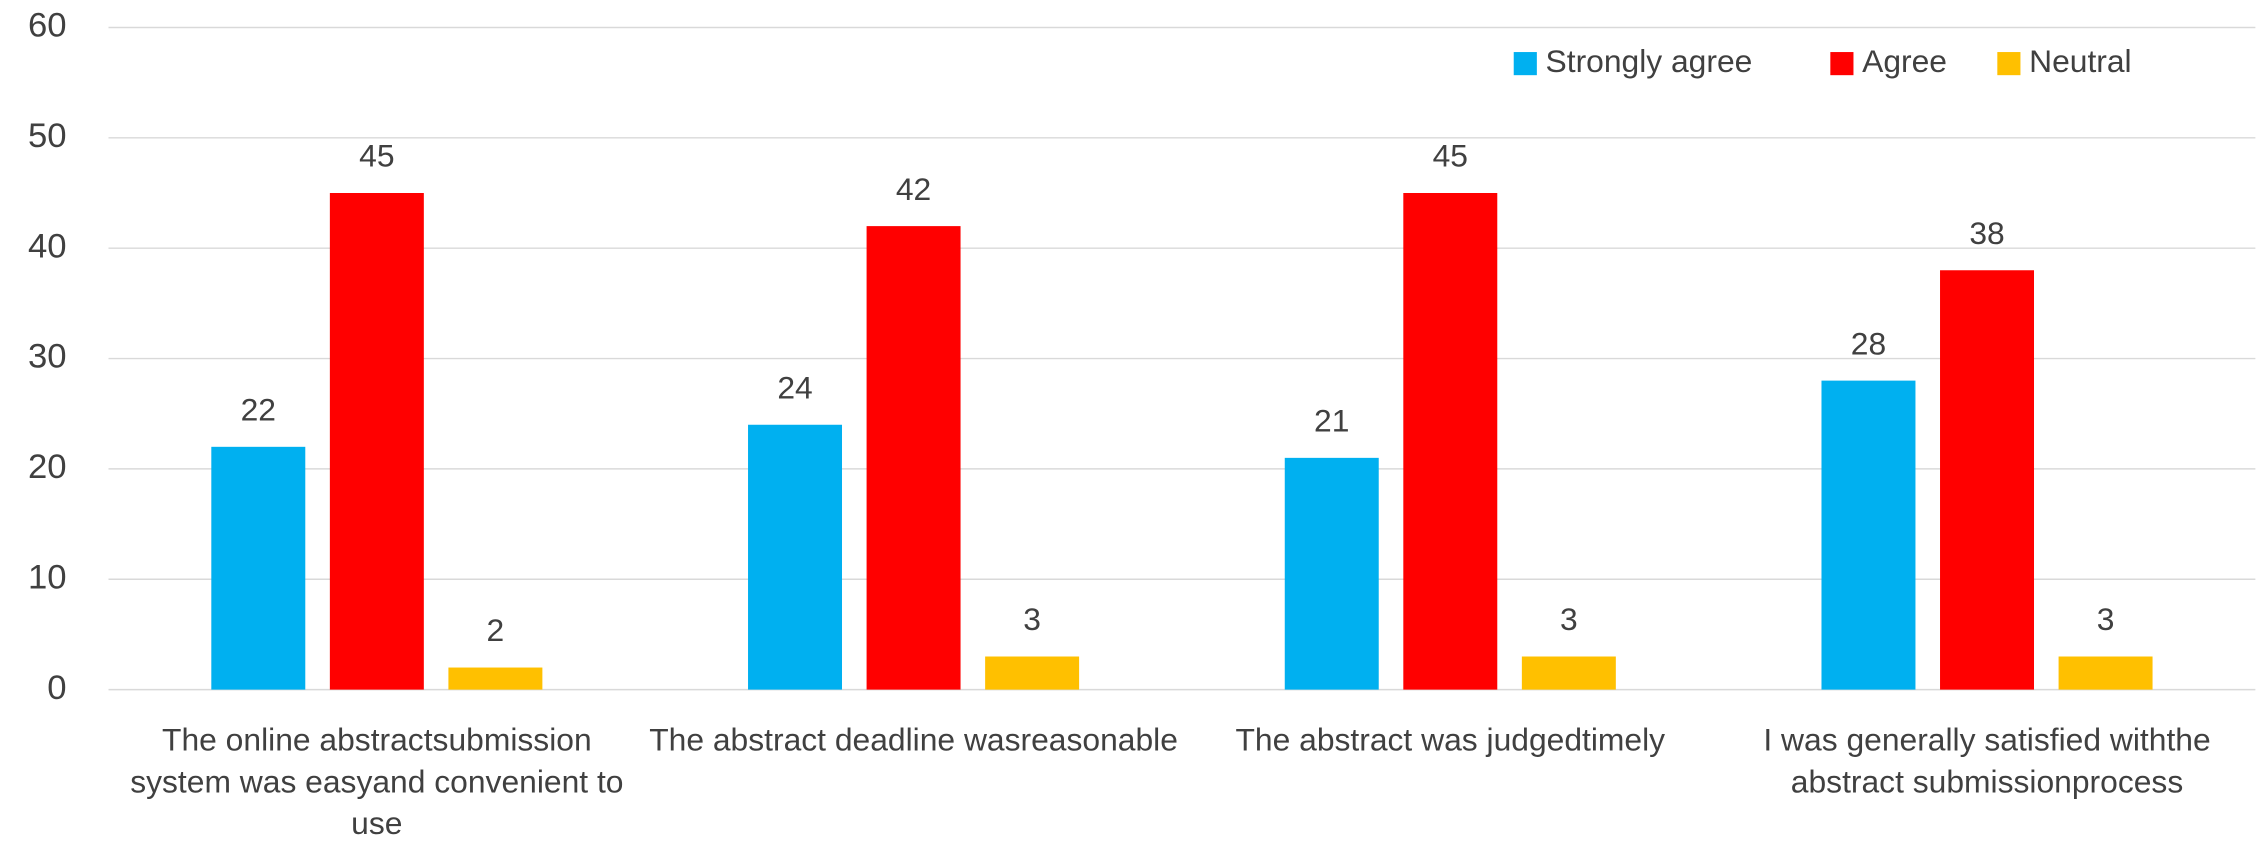 The width and height of the screenshot is (2267, 855). What do you see at coordinates (47, 26) in the screenshot?
I see `y-tick-label: 60` at bounding box center [47, 26].